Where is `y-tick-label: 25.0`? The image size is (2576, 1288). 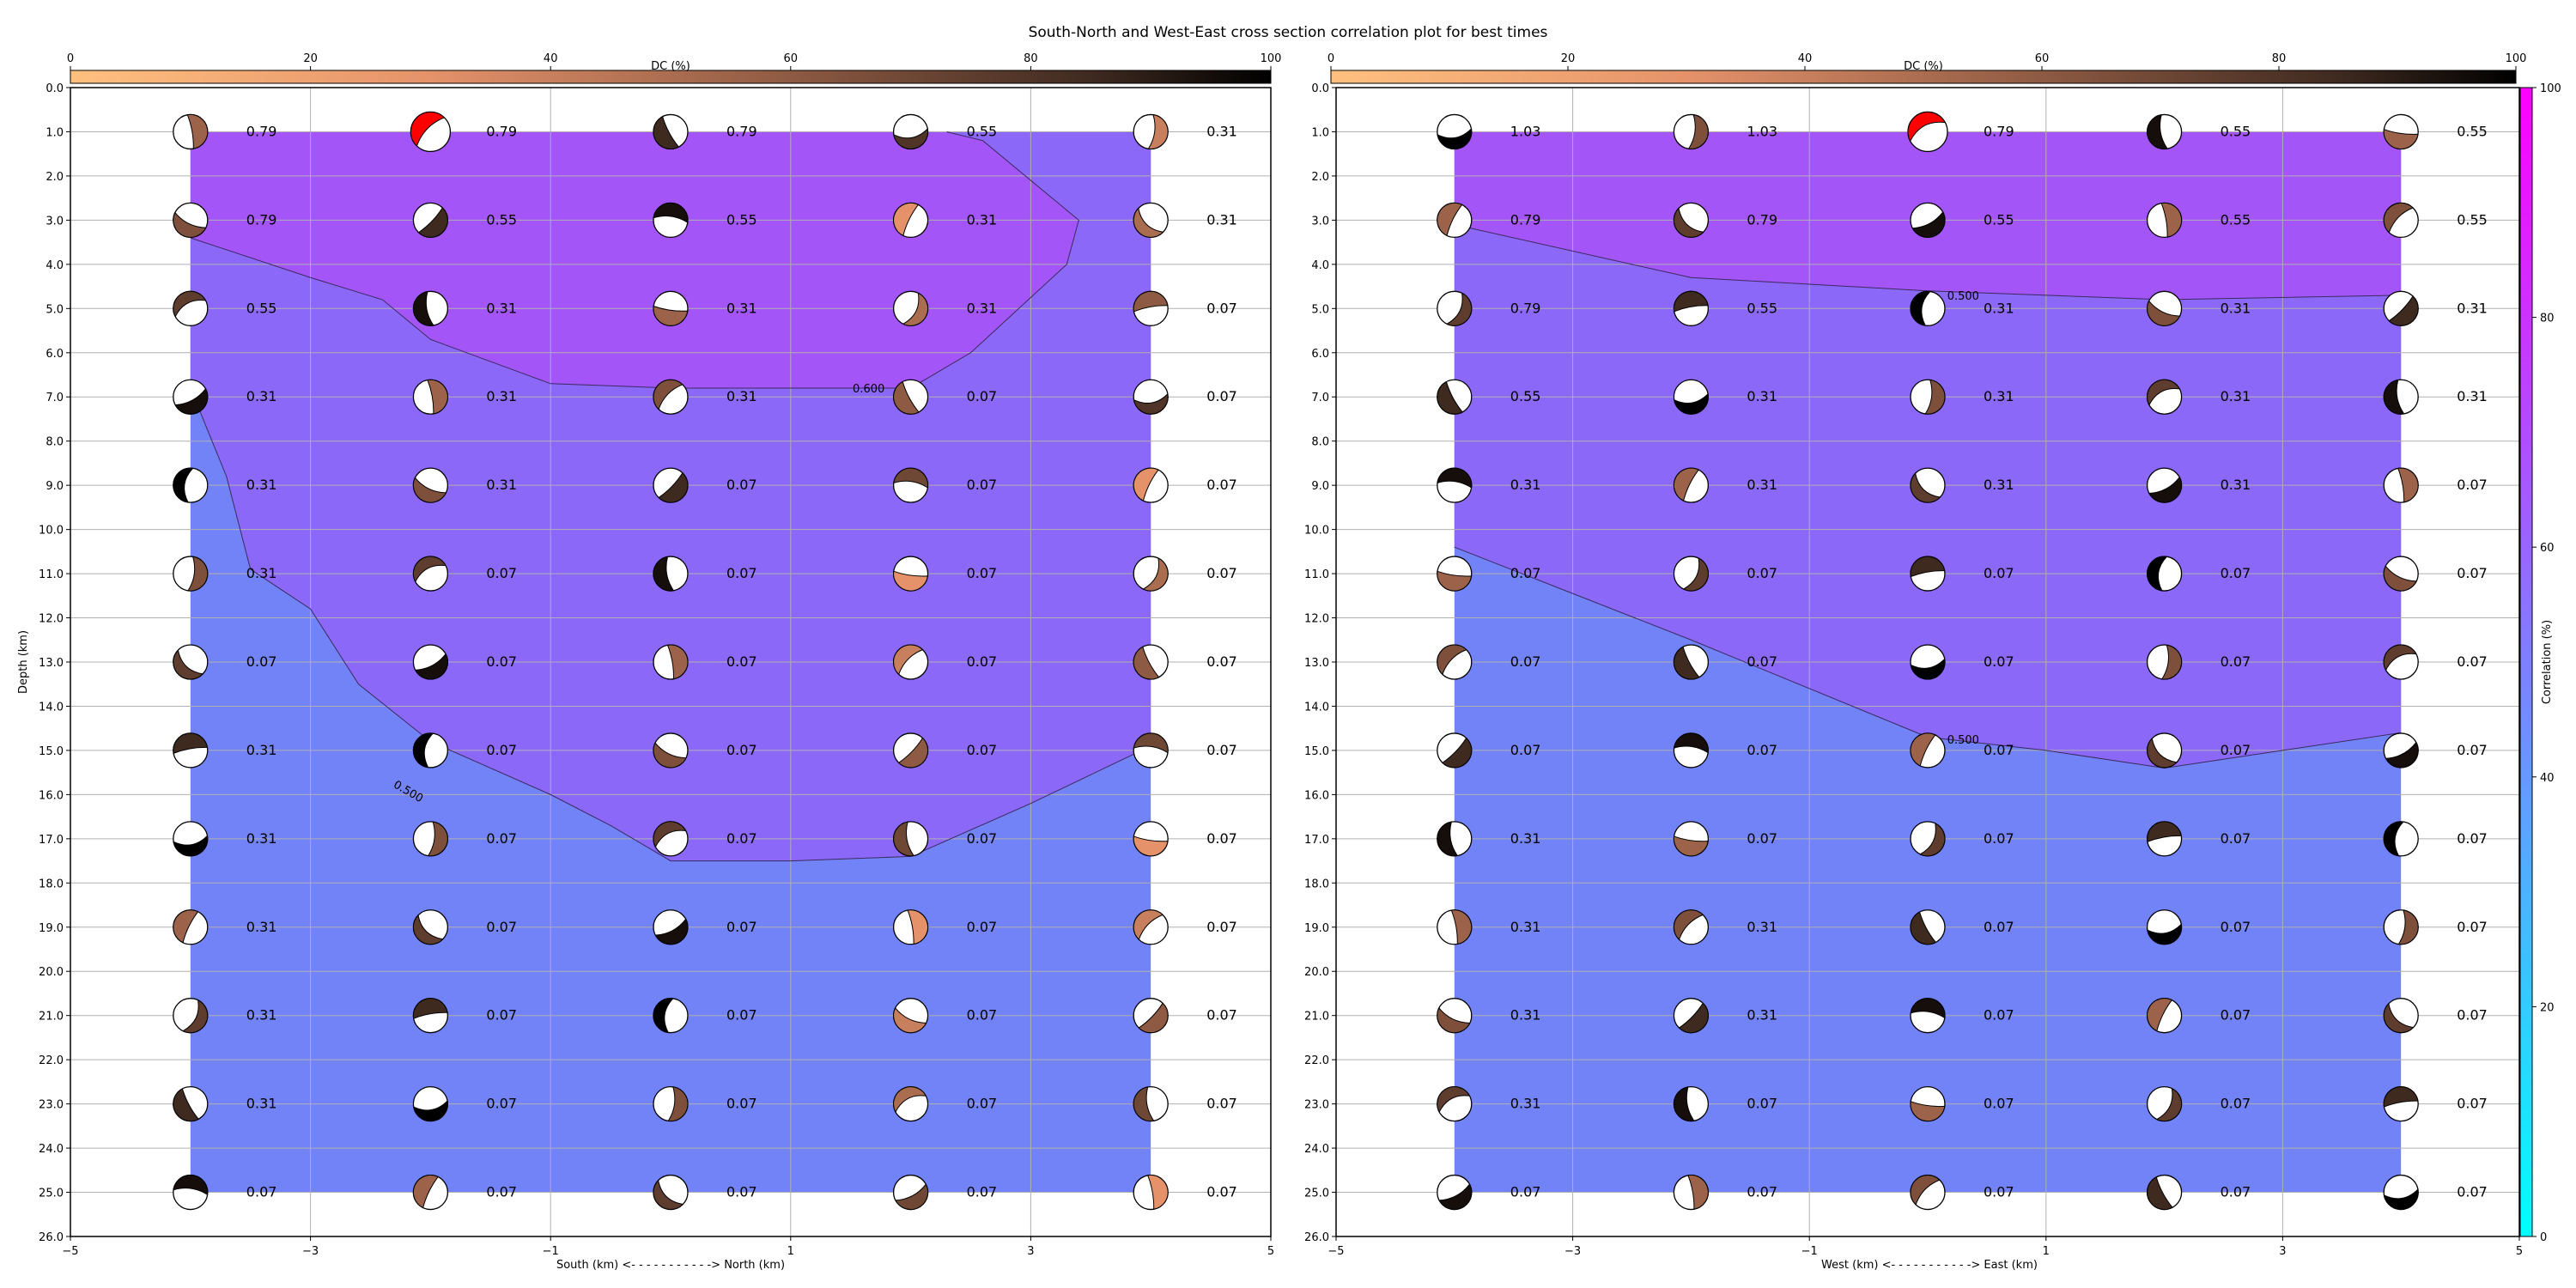
y-tick-label: 25.0 is located at coordinates (1316, 1194).